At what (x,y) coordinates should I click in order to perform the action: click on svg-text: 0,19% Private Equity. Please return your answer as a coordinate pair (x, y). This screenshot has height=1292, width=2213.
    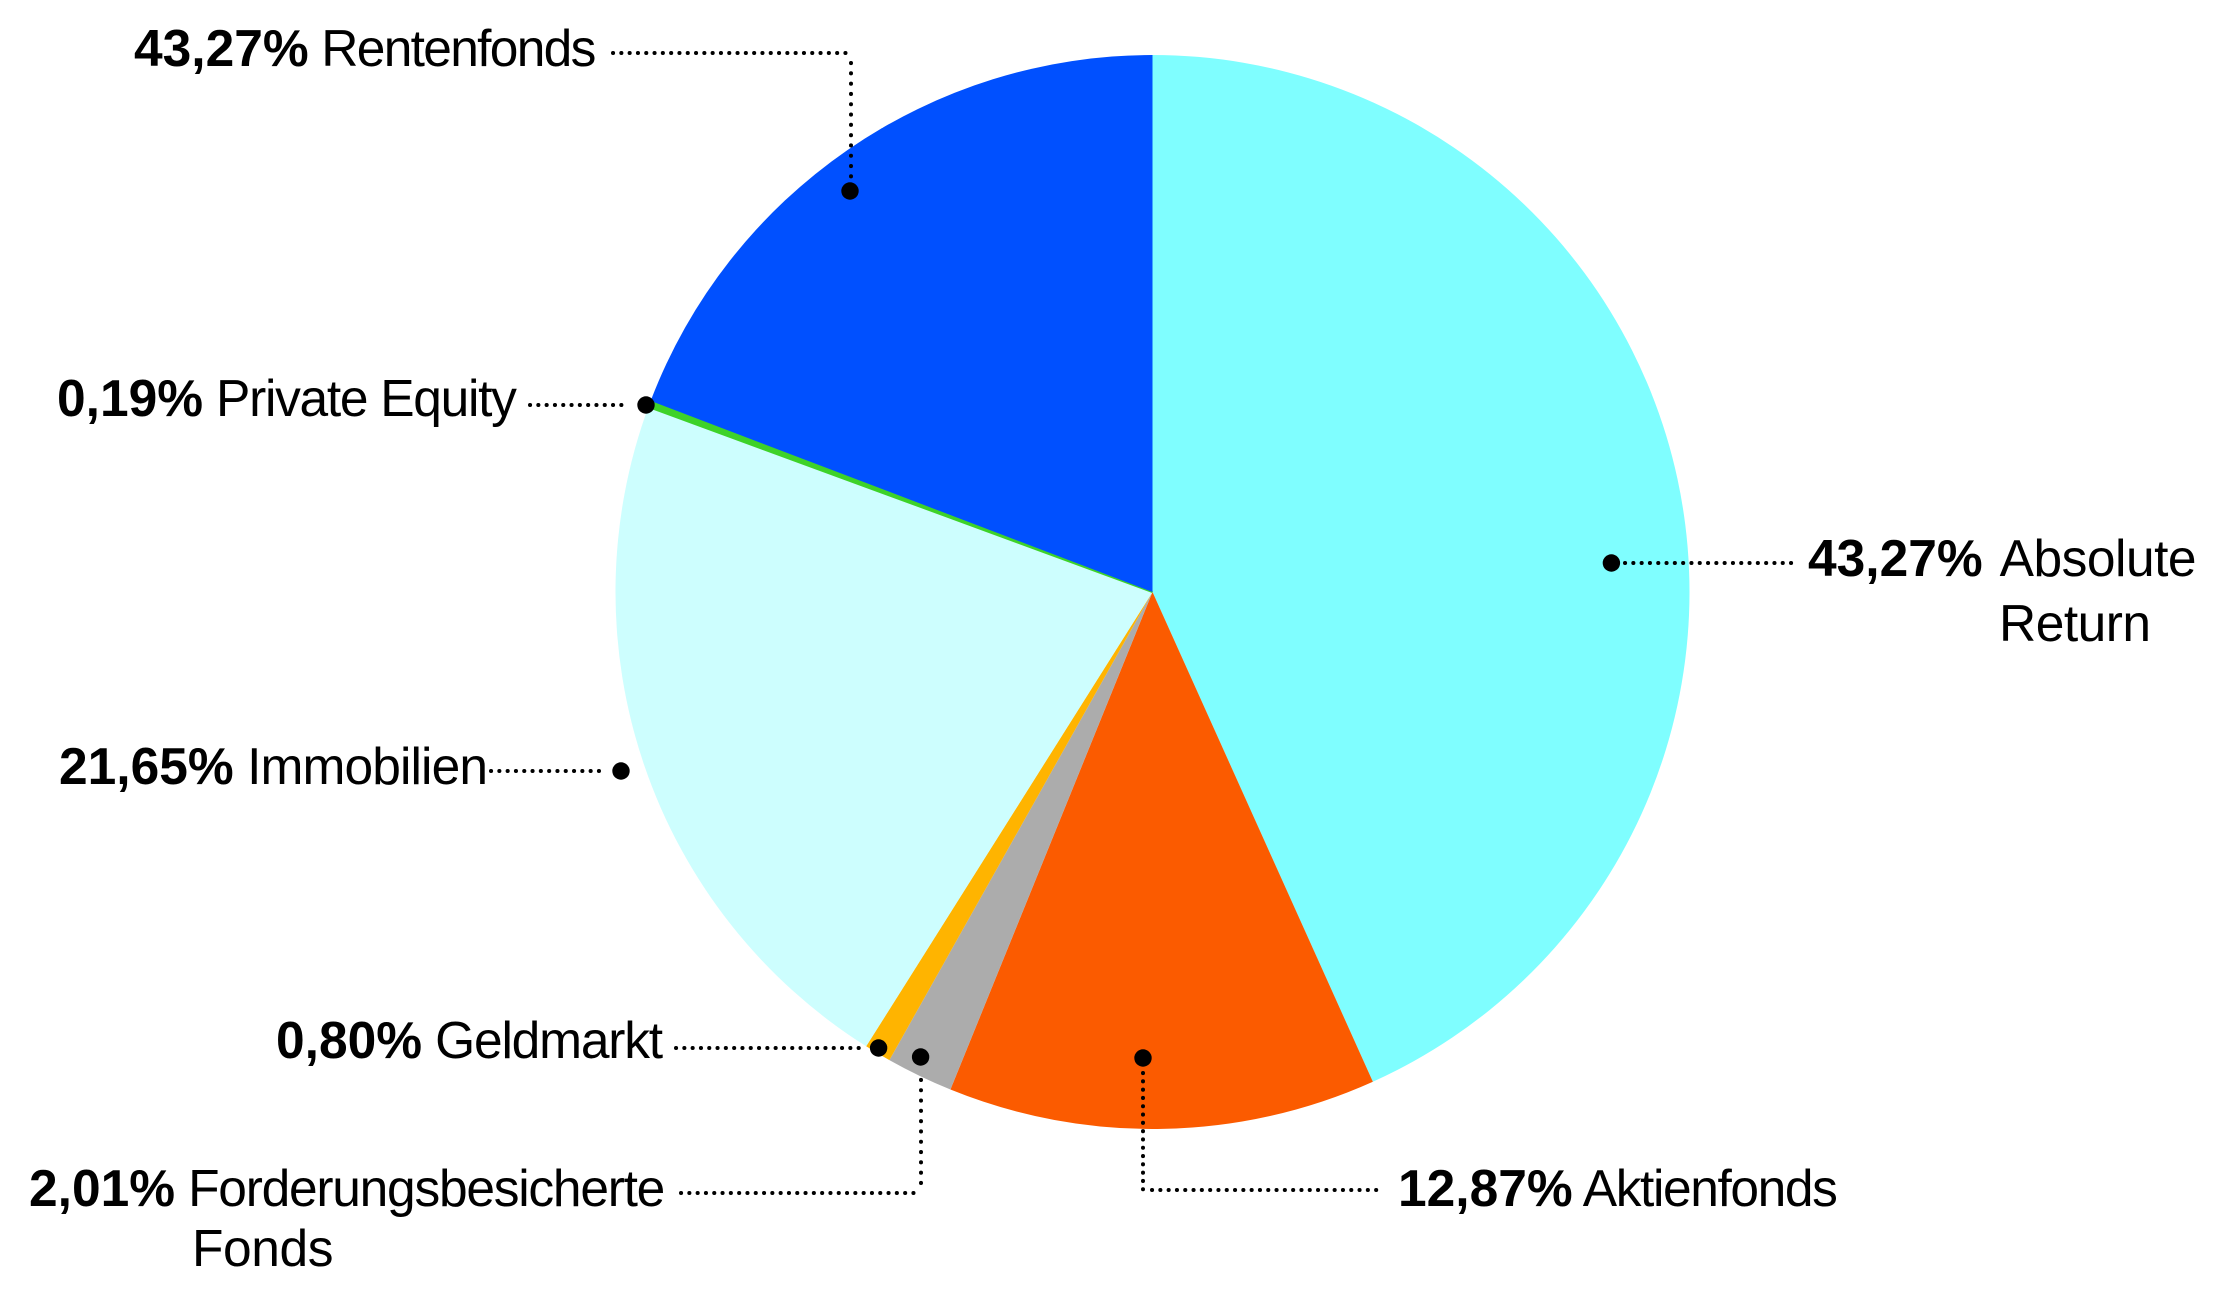
    Looking at the image, I should click on (287, 398).